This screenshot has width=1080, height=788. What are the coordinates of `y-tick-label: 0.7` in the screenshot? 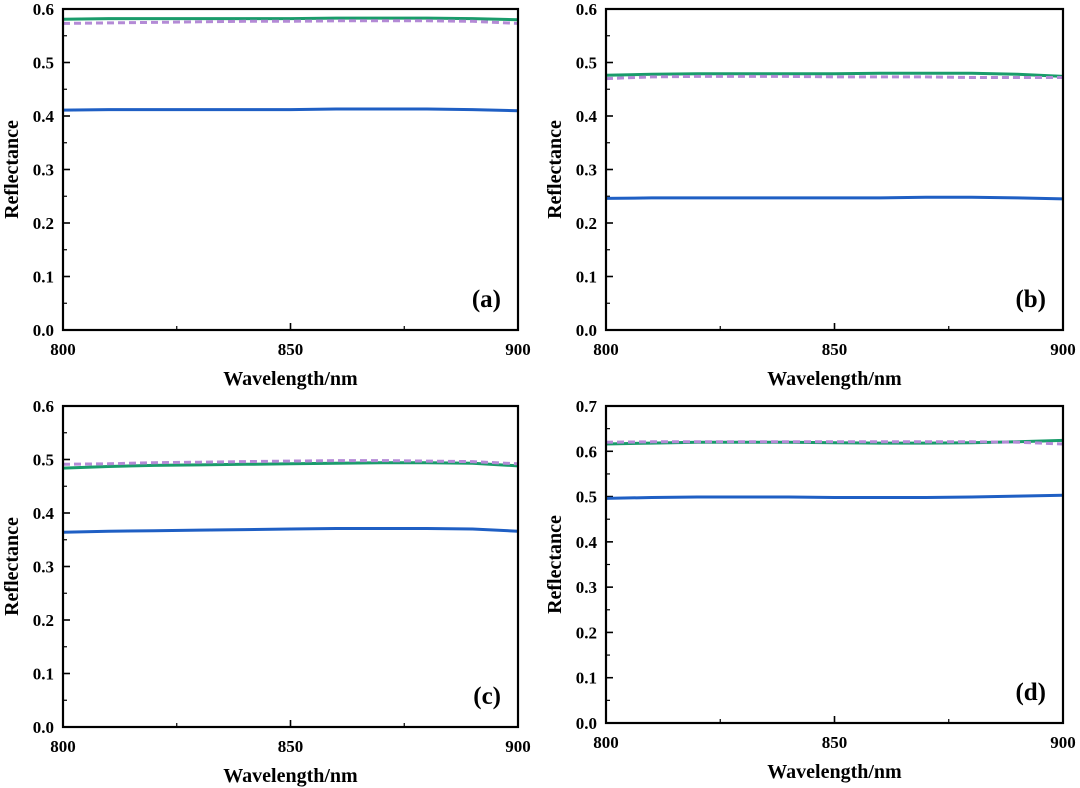 It's located at (587, 406).